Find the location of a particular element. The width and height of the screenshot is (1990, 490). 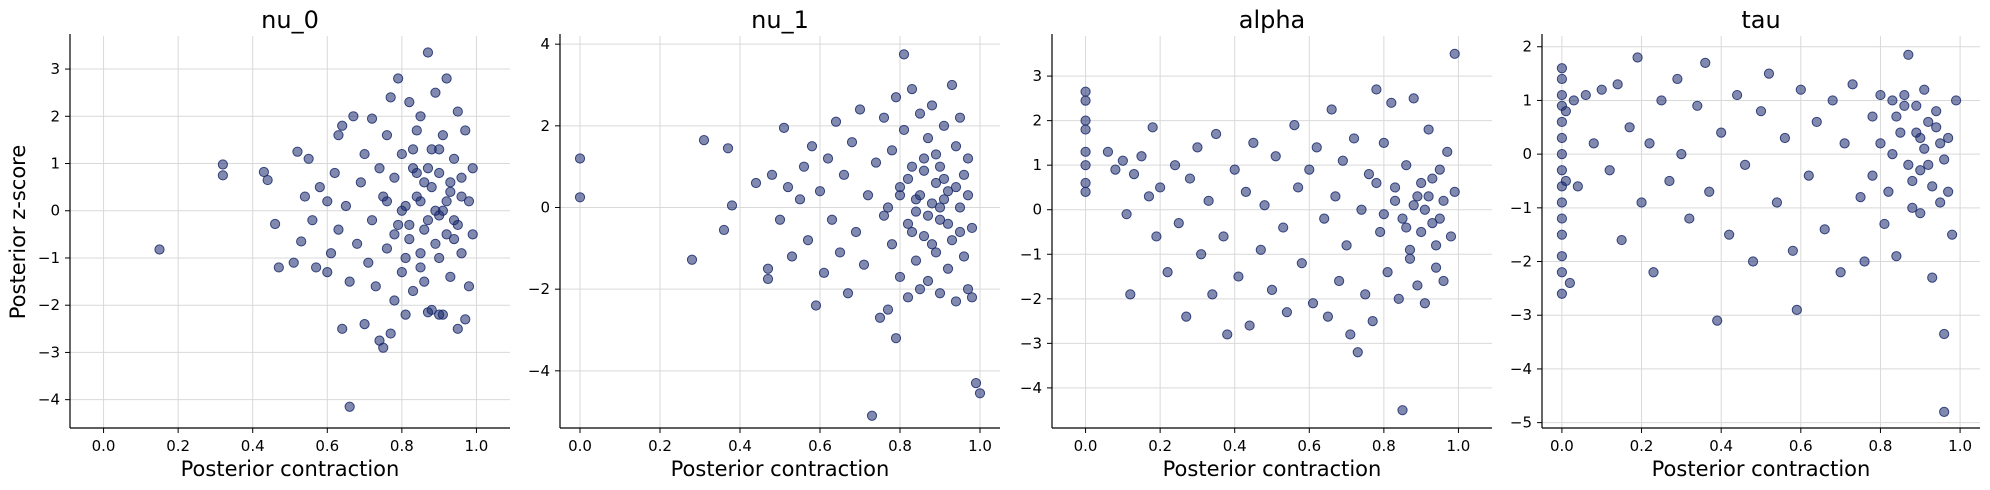

y-tick-label: −1 is located at coordinates (1521, 208).